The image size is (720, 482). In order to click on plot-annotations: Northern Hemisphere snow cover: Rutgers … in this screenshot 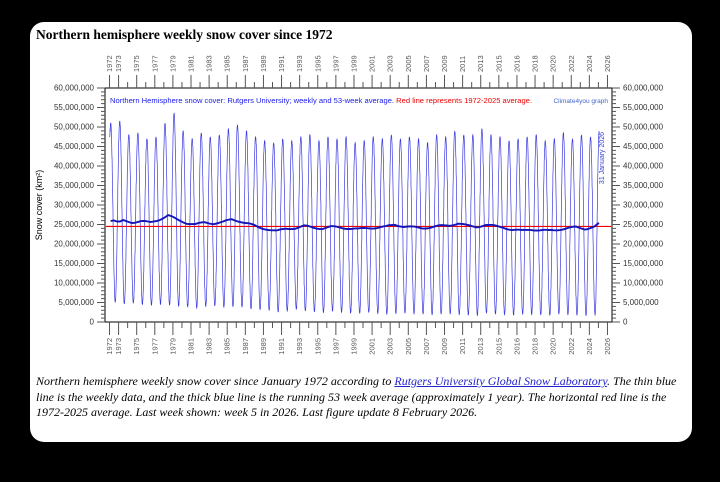, I will do `click(359, 140)`.